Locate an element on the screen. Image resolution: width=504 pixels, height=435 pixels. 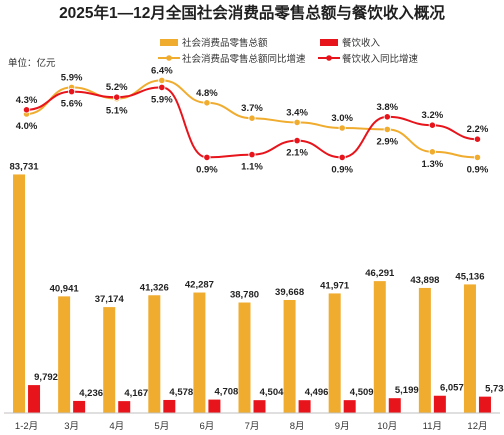
bar-label-catering: 9,792 is located at coordinates (46, 377).